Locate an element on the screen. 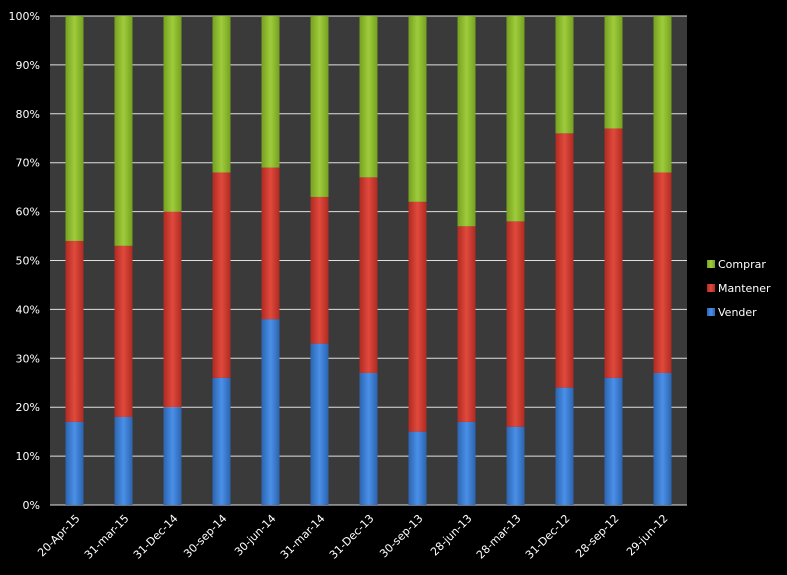  x-tick-label: 28-jun-13 is located at coordinates (451, 535).